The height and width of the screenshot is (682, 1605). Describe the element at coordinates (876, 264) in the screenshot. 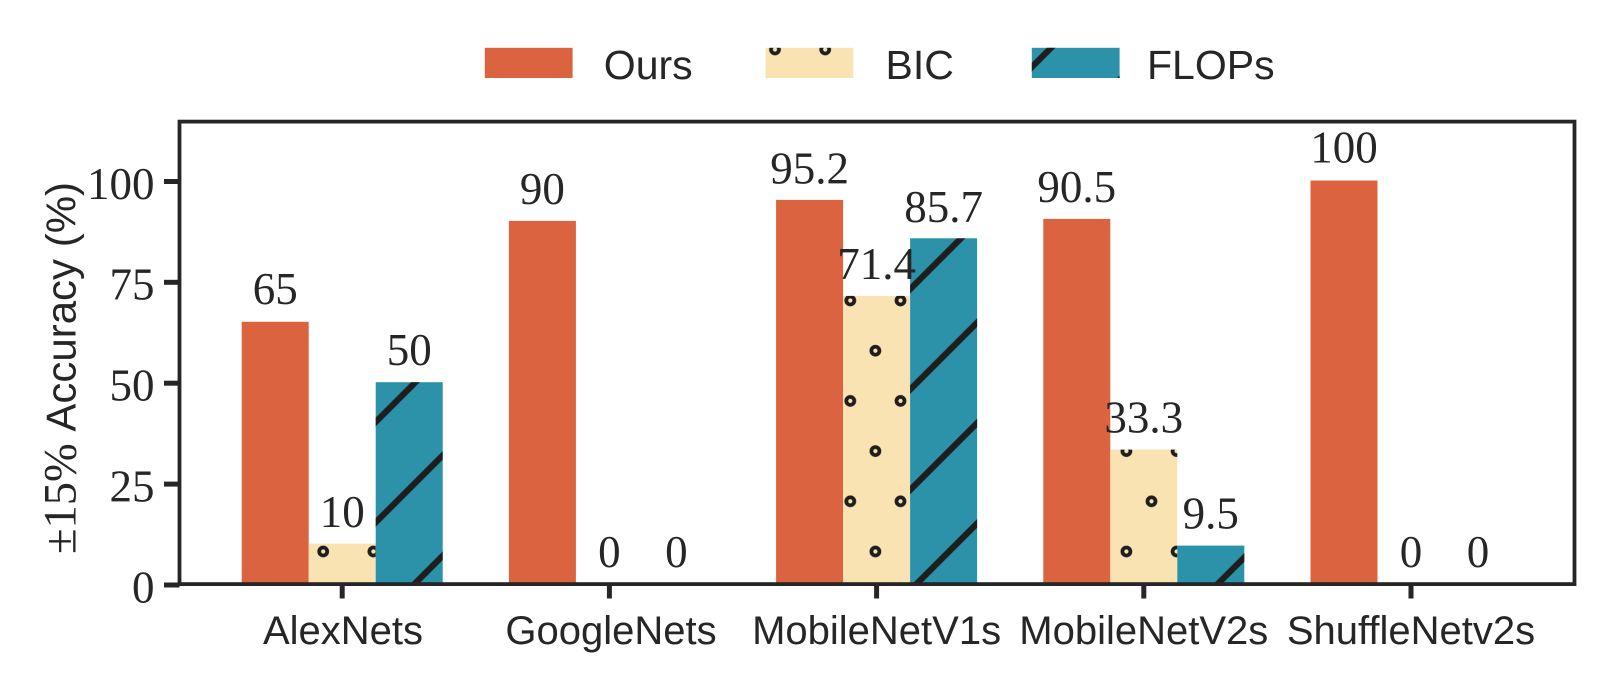

I see `svg-text: 71.4` at that location.